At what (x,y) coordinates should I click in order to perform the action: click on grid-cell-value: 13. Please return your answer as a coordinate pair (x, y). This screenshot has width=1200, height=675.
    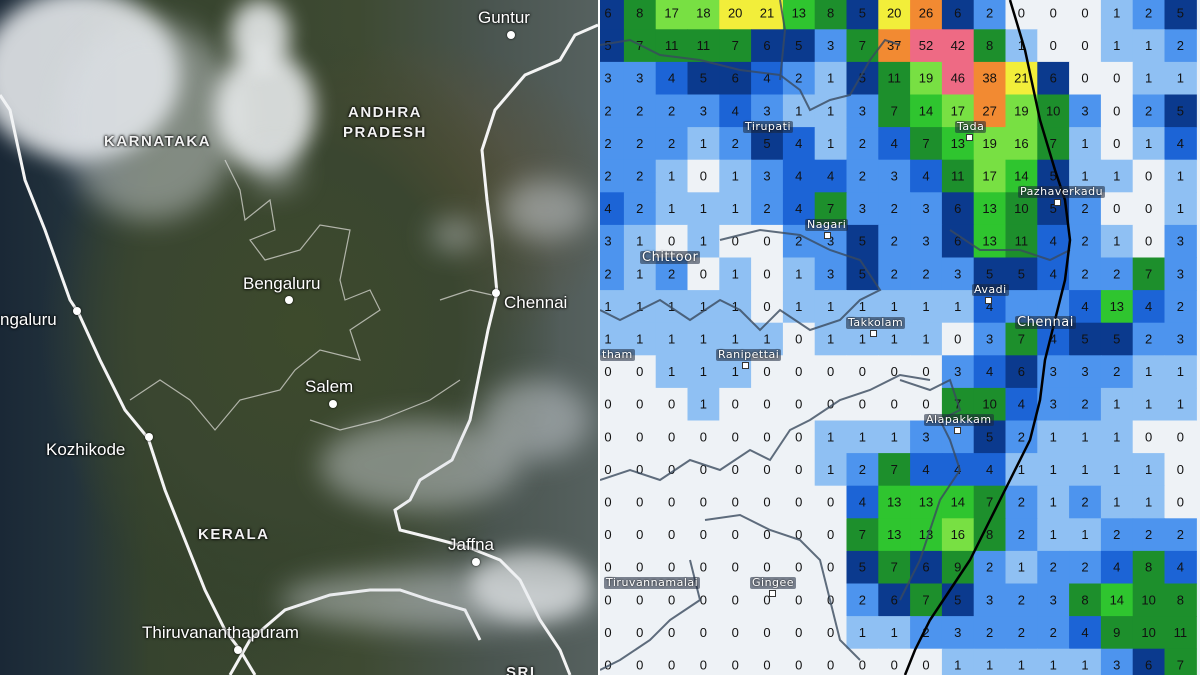
    Looking at the image, I should click on (926, 502).